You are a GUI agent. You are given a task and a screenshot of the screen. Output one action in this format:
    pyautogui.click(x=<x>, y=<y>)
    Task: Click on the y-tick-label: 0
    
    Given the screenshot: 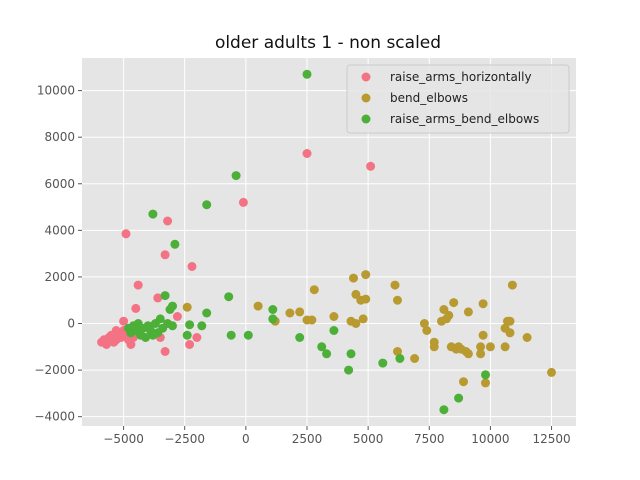 What is the action you would take?
    pyautogui.click(x=71, y=324)
    